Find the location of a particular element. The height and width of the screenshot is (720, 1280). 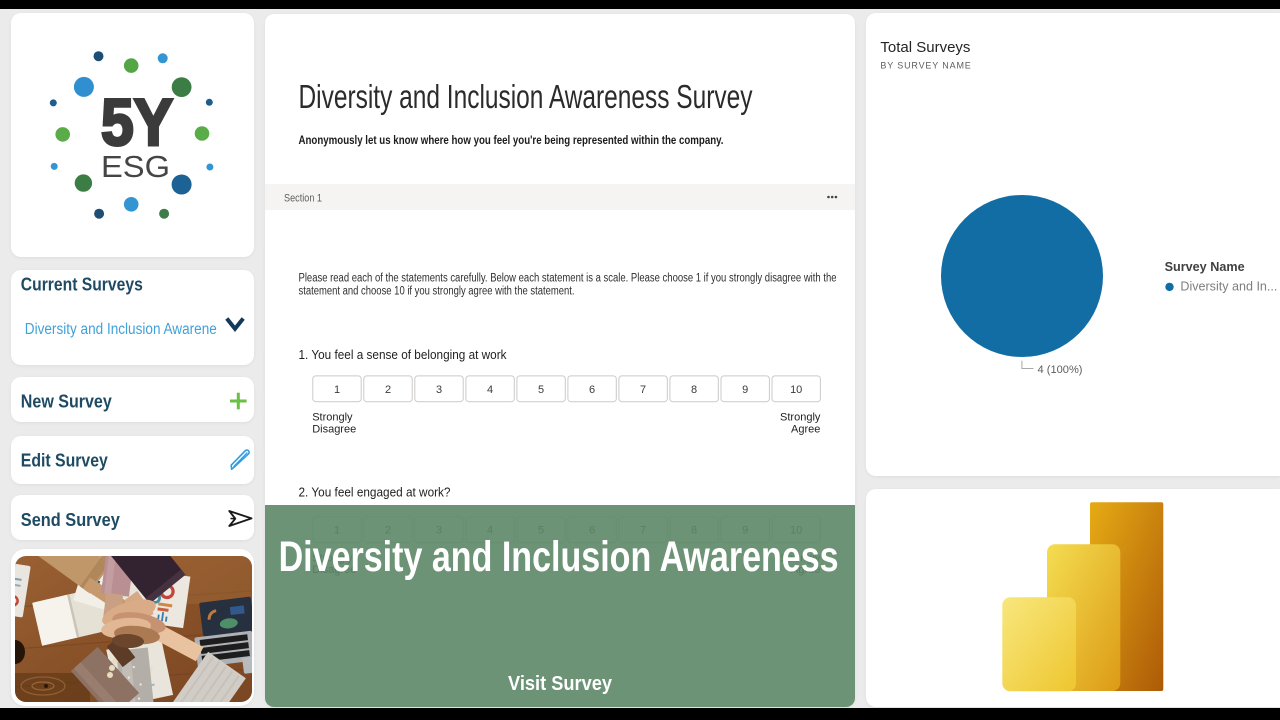

svg-text: Section 1 is located at coordinates (303, 199).